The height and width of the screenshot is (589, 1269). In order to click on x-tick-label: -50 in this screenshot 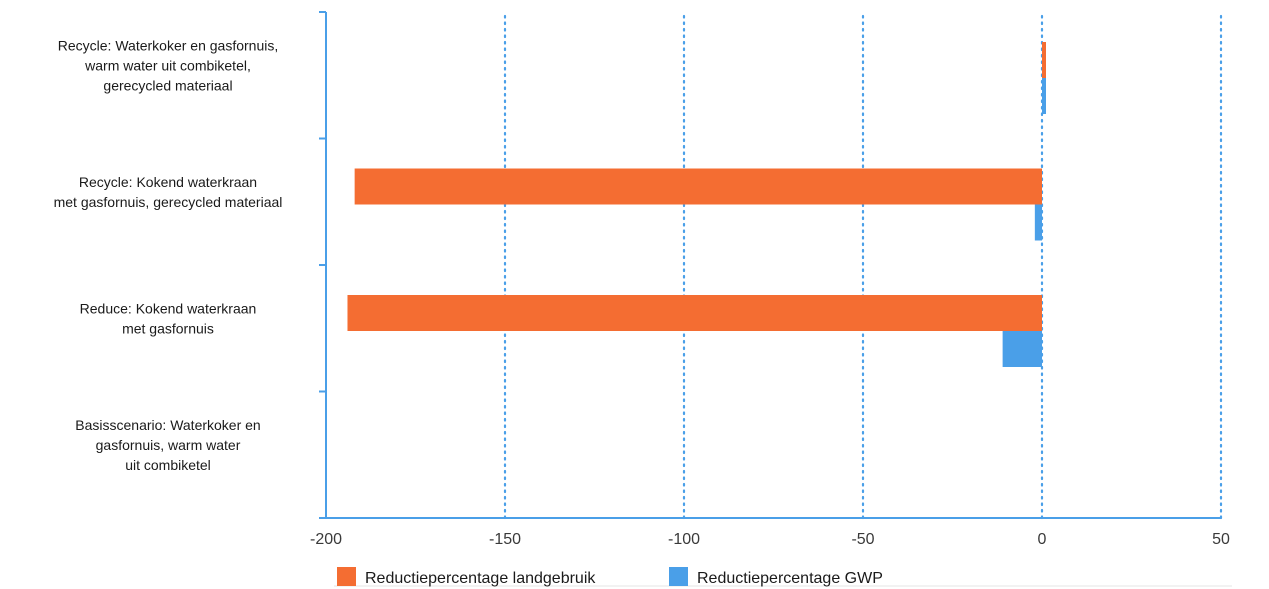, I will do `click(862, 539)`.